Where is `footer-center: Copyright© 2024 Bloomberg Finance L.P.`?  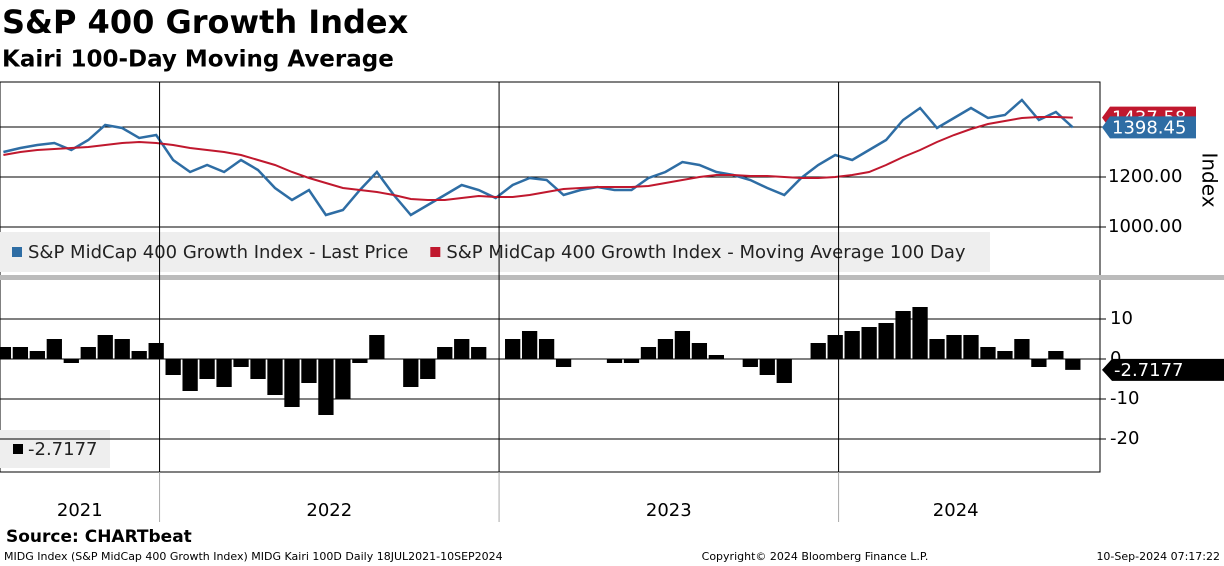
footer-center: Copyright© 2024 Bloomberg Finance L.P. is located at coordinates (815, 556).